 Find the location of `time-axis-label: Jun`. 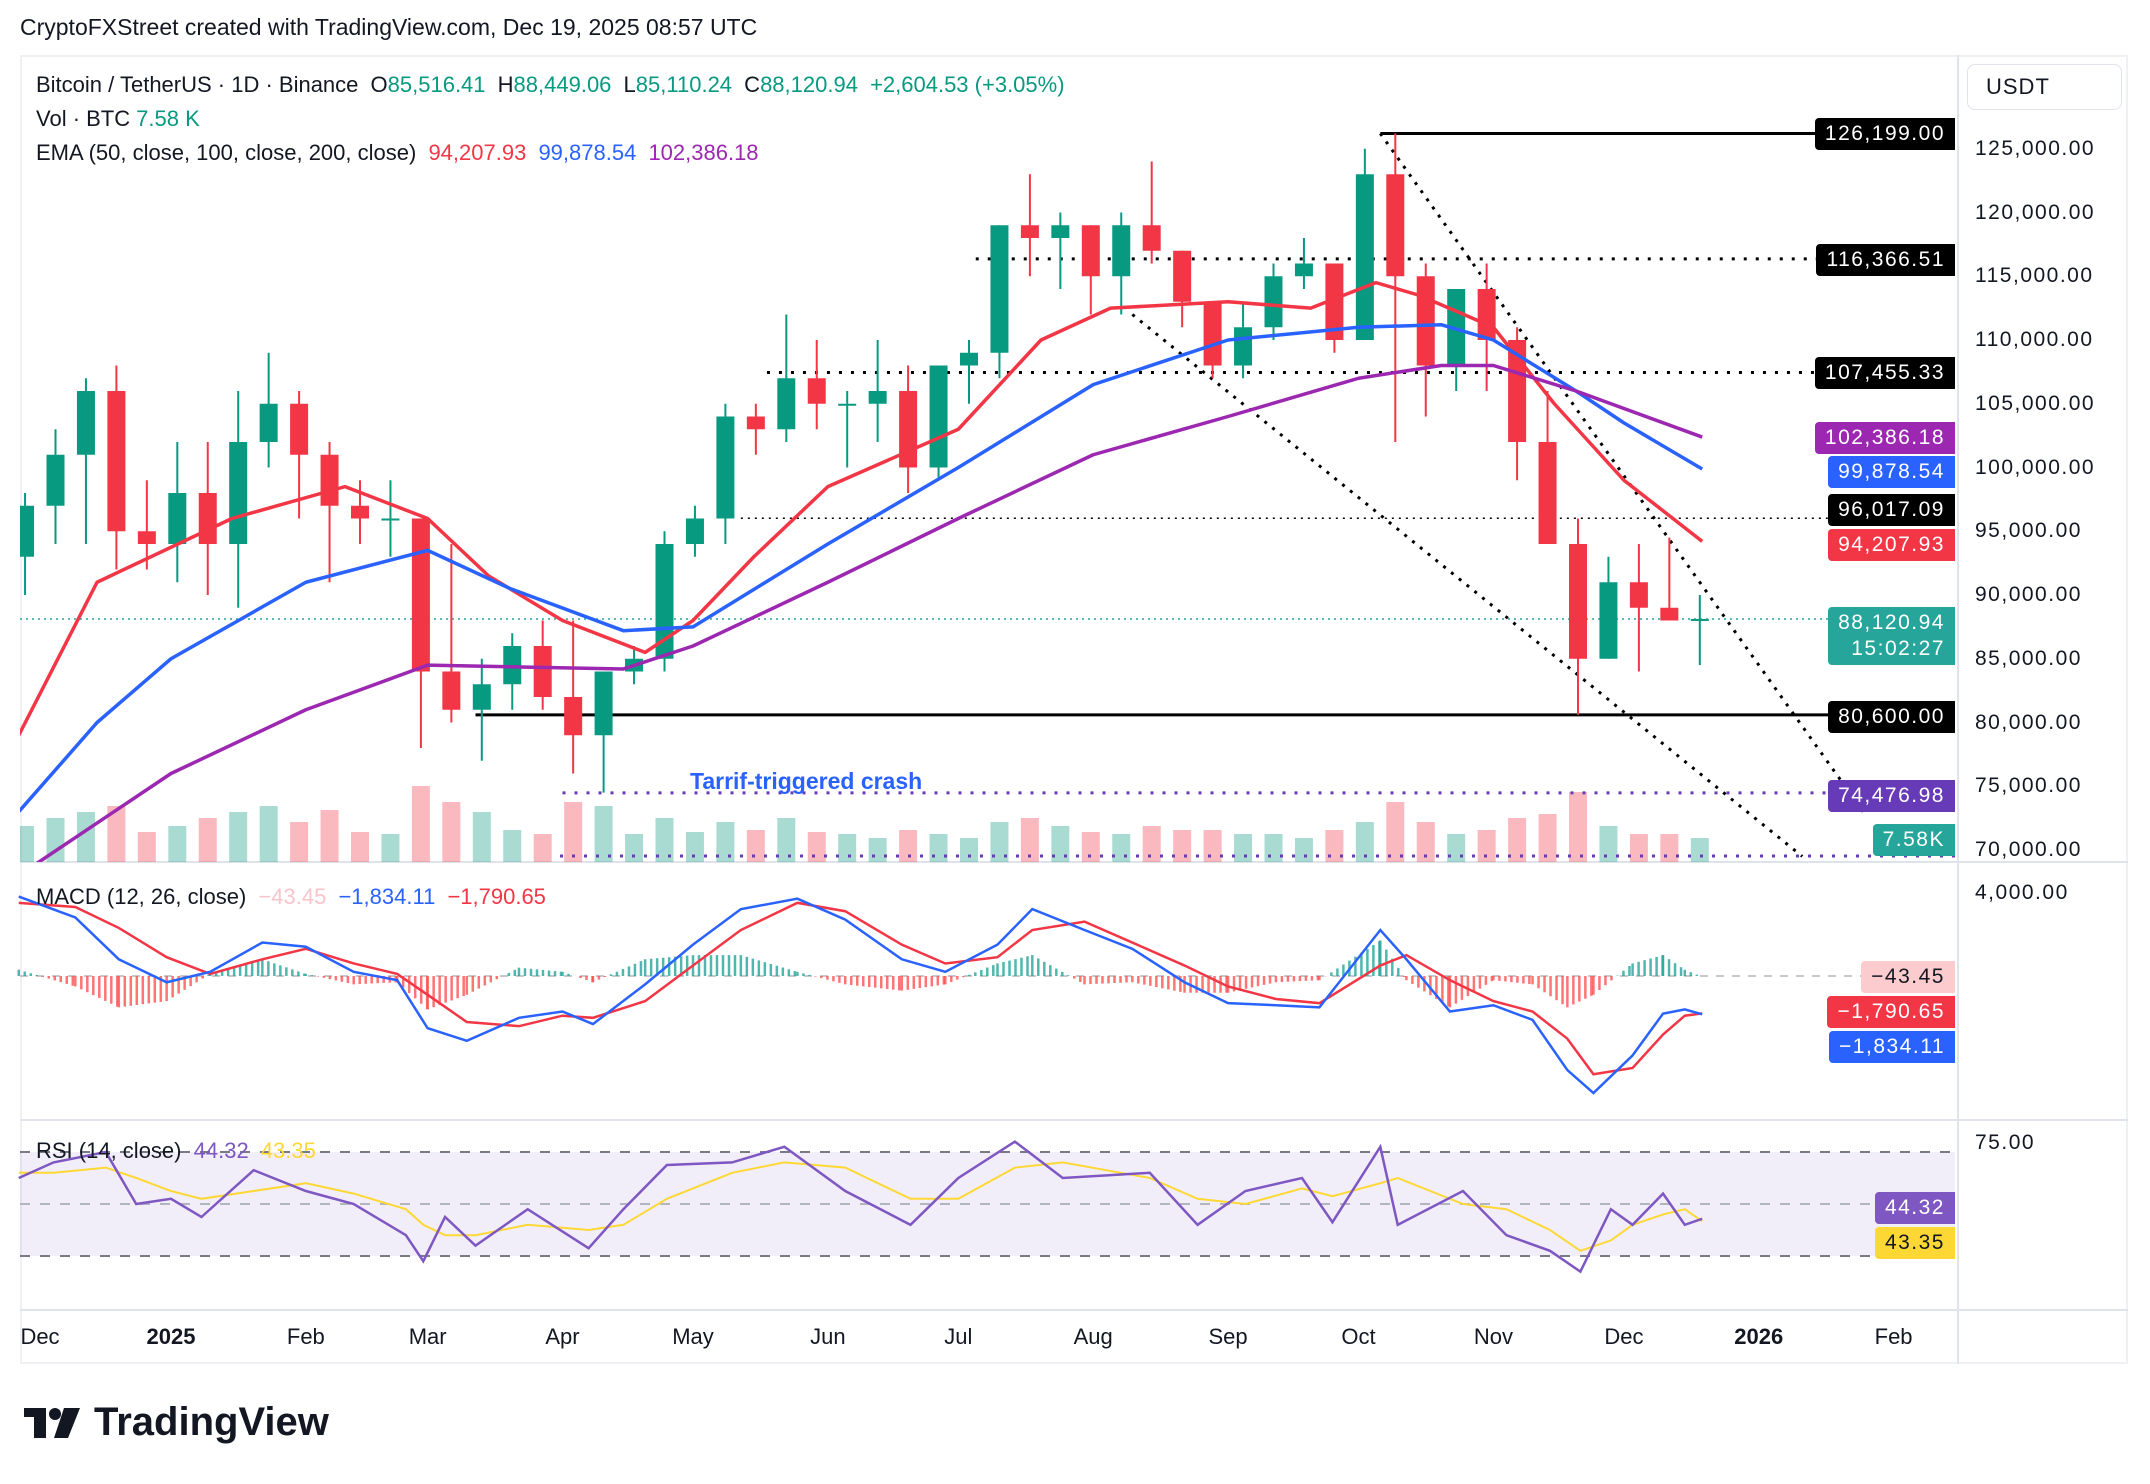

time-axis-label: Jun is located at coordinates (828, 1336).